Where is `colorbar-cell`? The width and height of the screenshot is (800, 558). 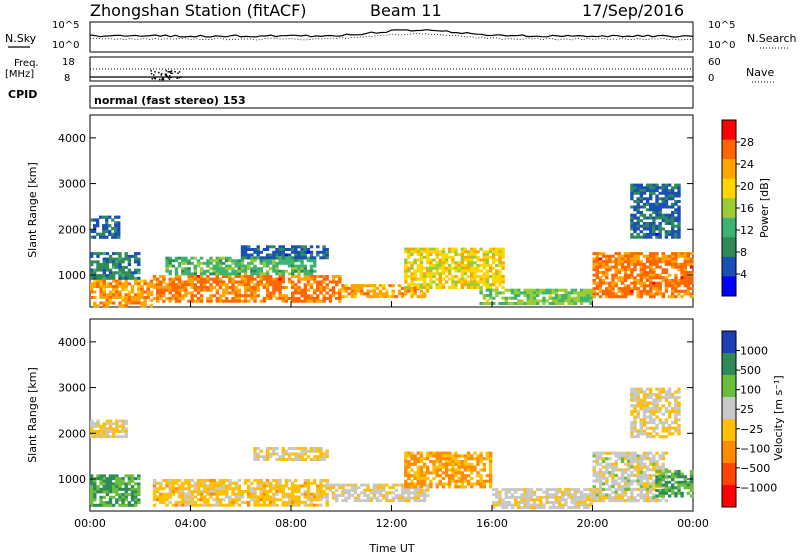
colorbar-cell is located at coordinates (729, 430).